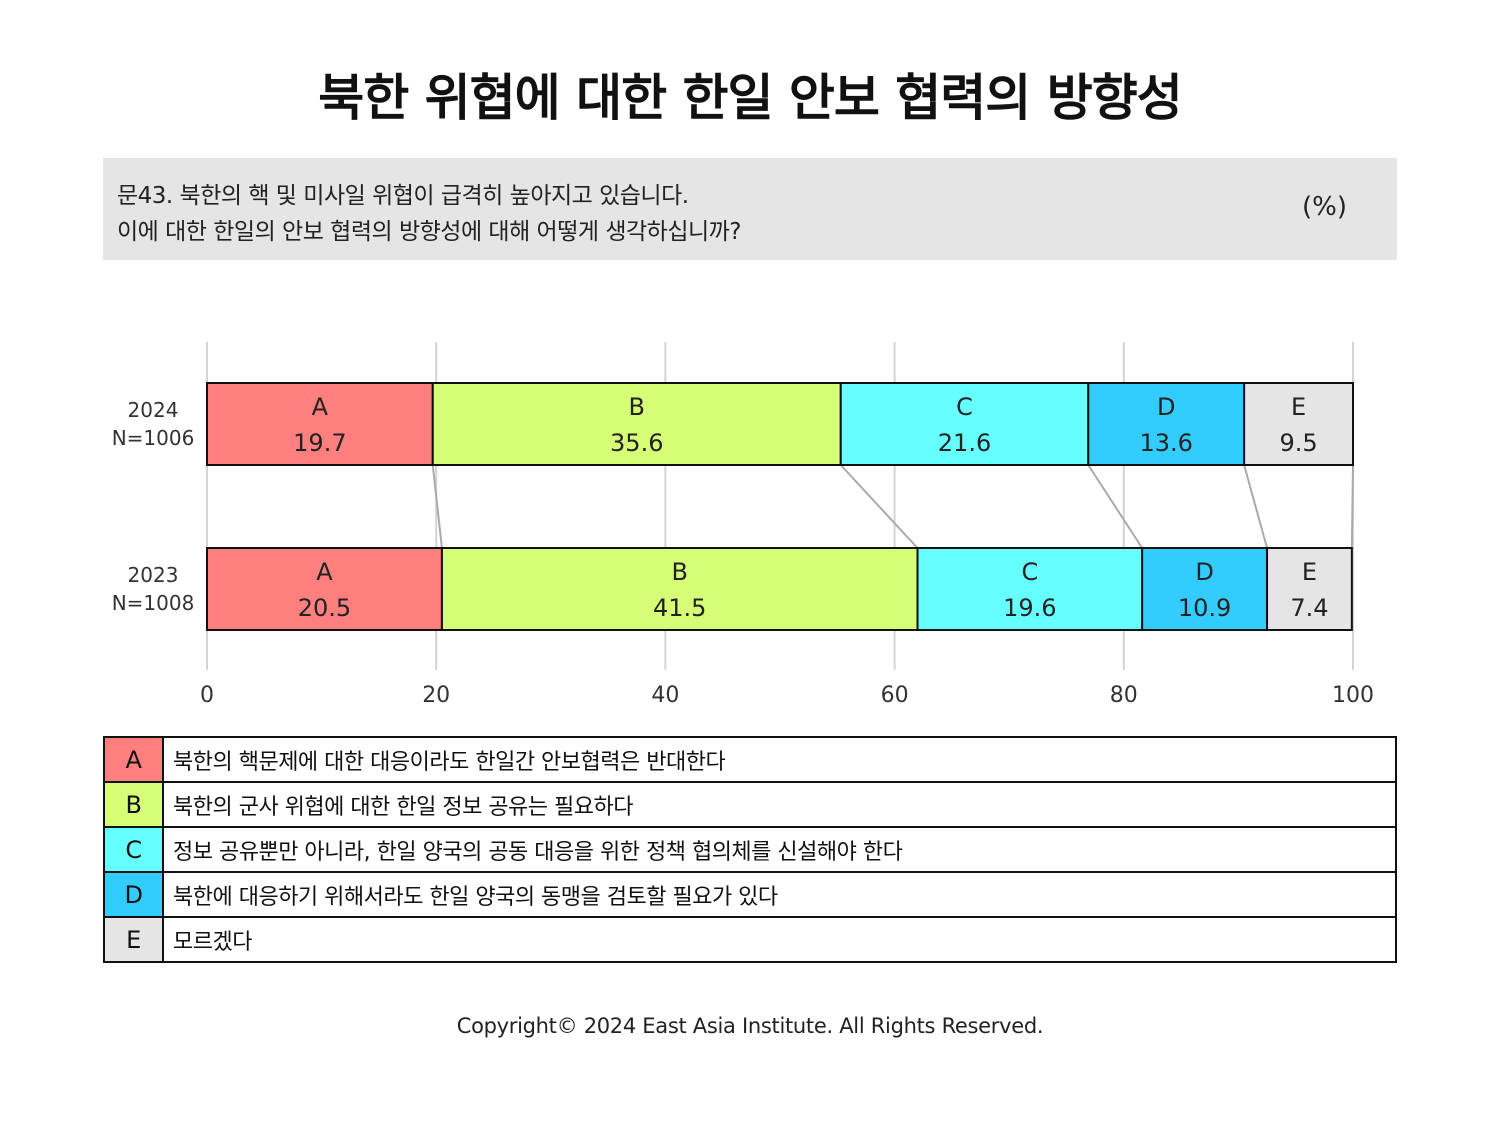 The height and width of the screenshot is (1125, 1500). I want to click on bar-series-label-B-1: B, so click(679, 572).